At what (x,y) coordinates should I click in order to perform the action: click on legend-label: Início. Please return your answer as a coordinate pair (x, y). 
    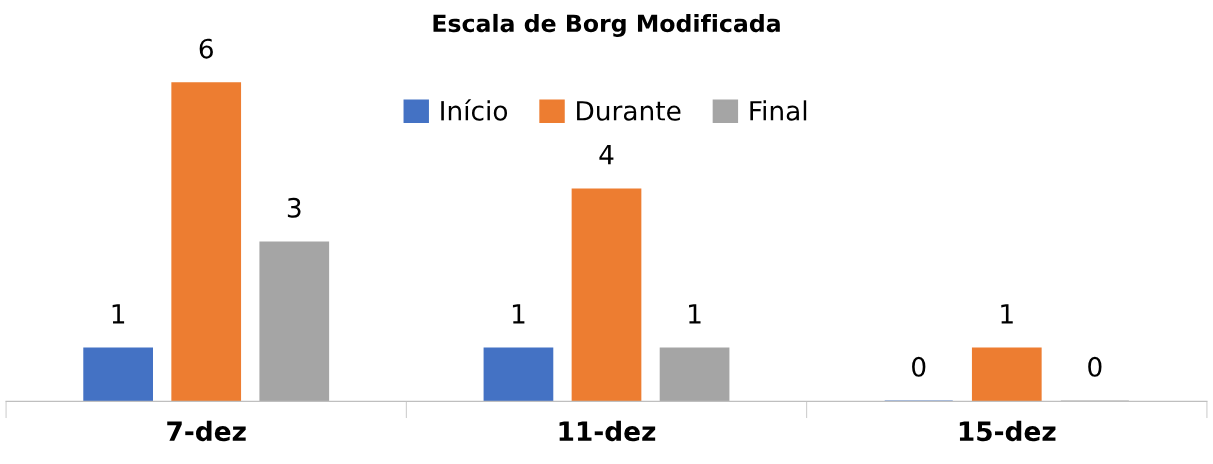
    Looking at the image, I should click on (474, 110).